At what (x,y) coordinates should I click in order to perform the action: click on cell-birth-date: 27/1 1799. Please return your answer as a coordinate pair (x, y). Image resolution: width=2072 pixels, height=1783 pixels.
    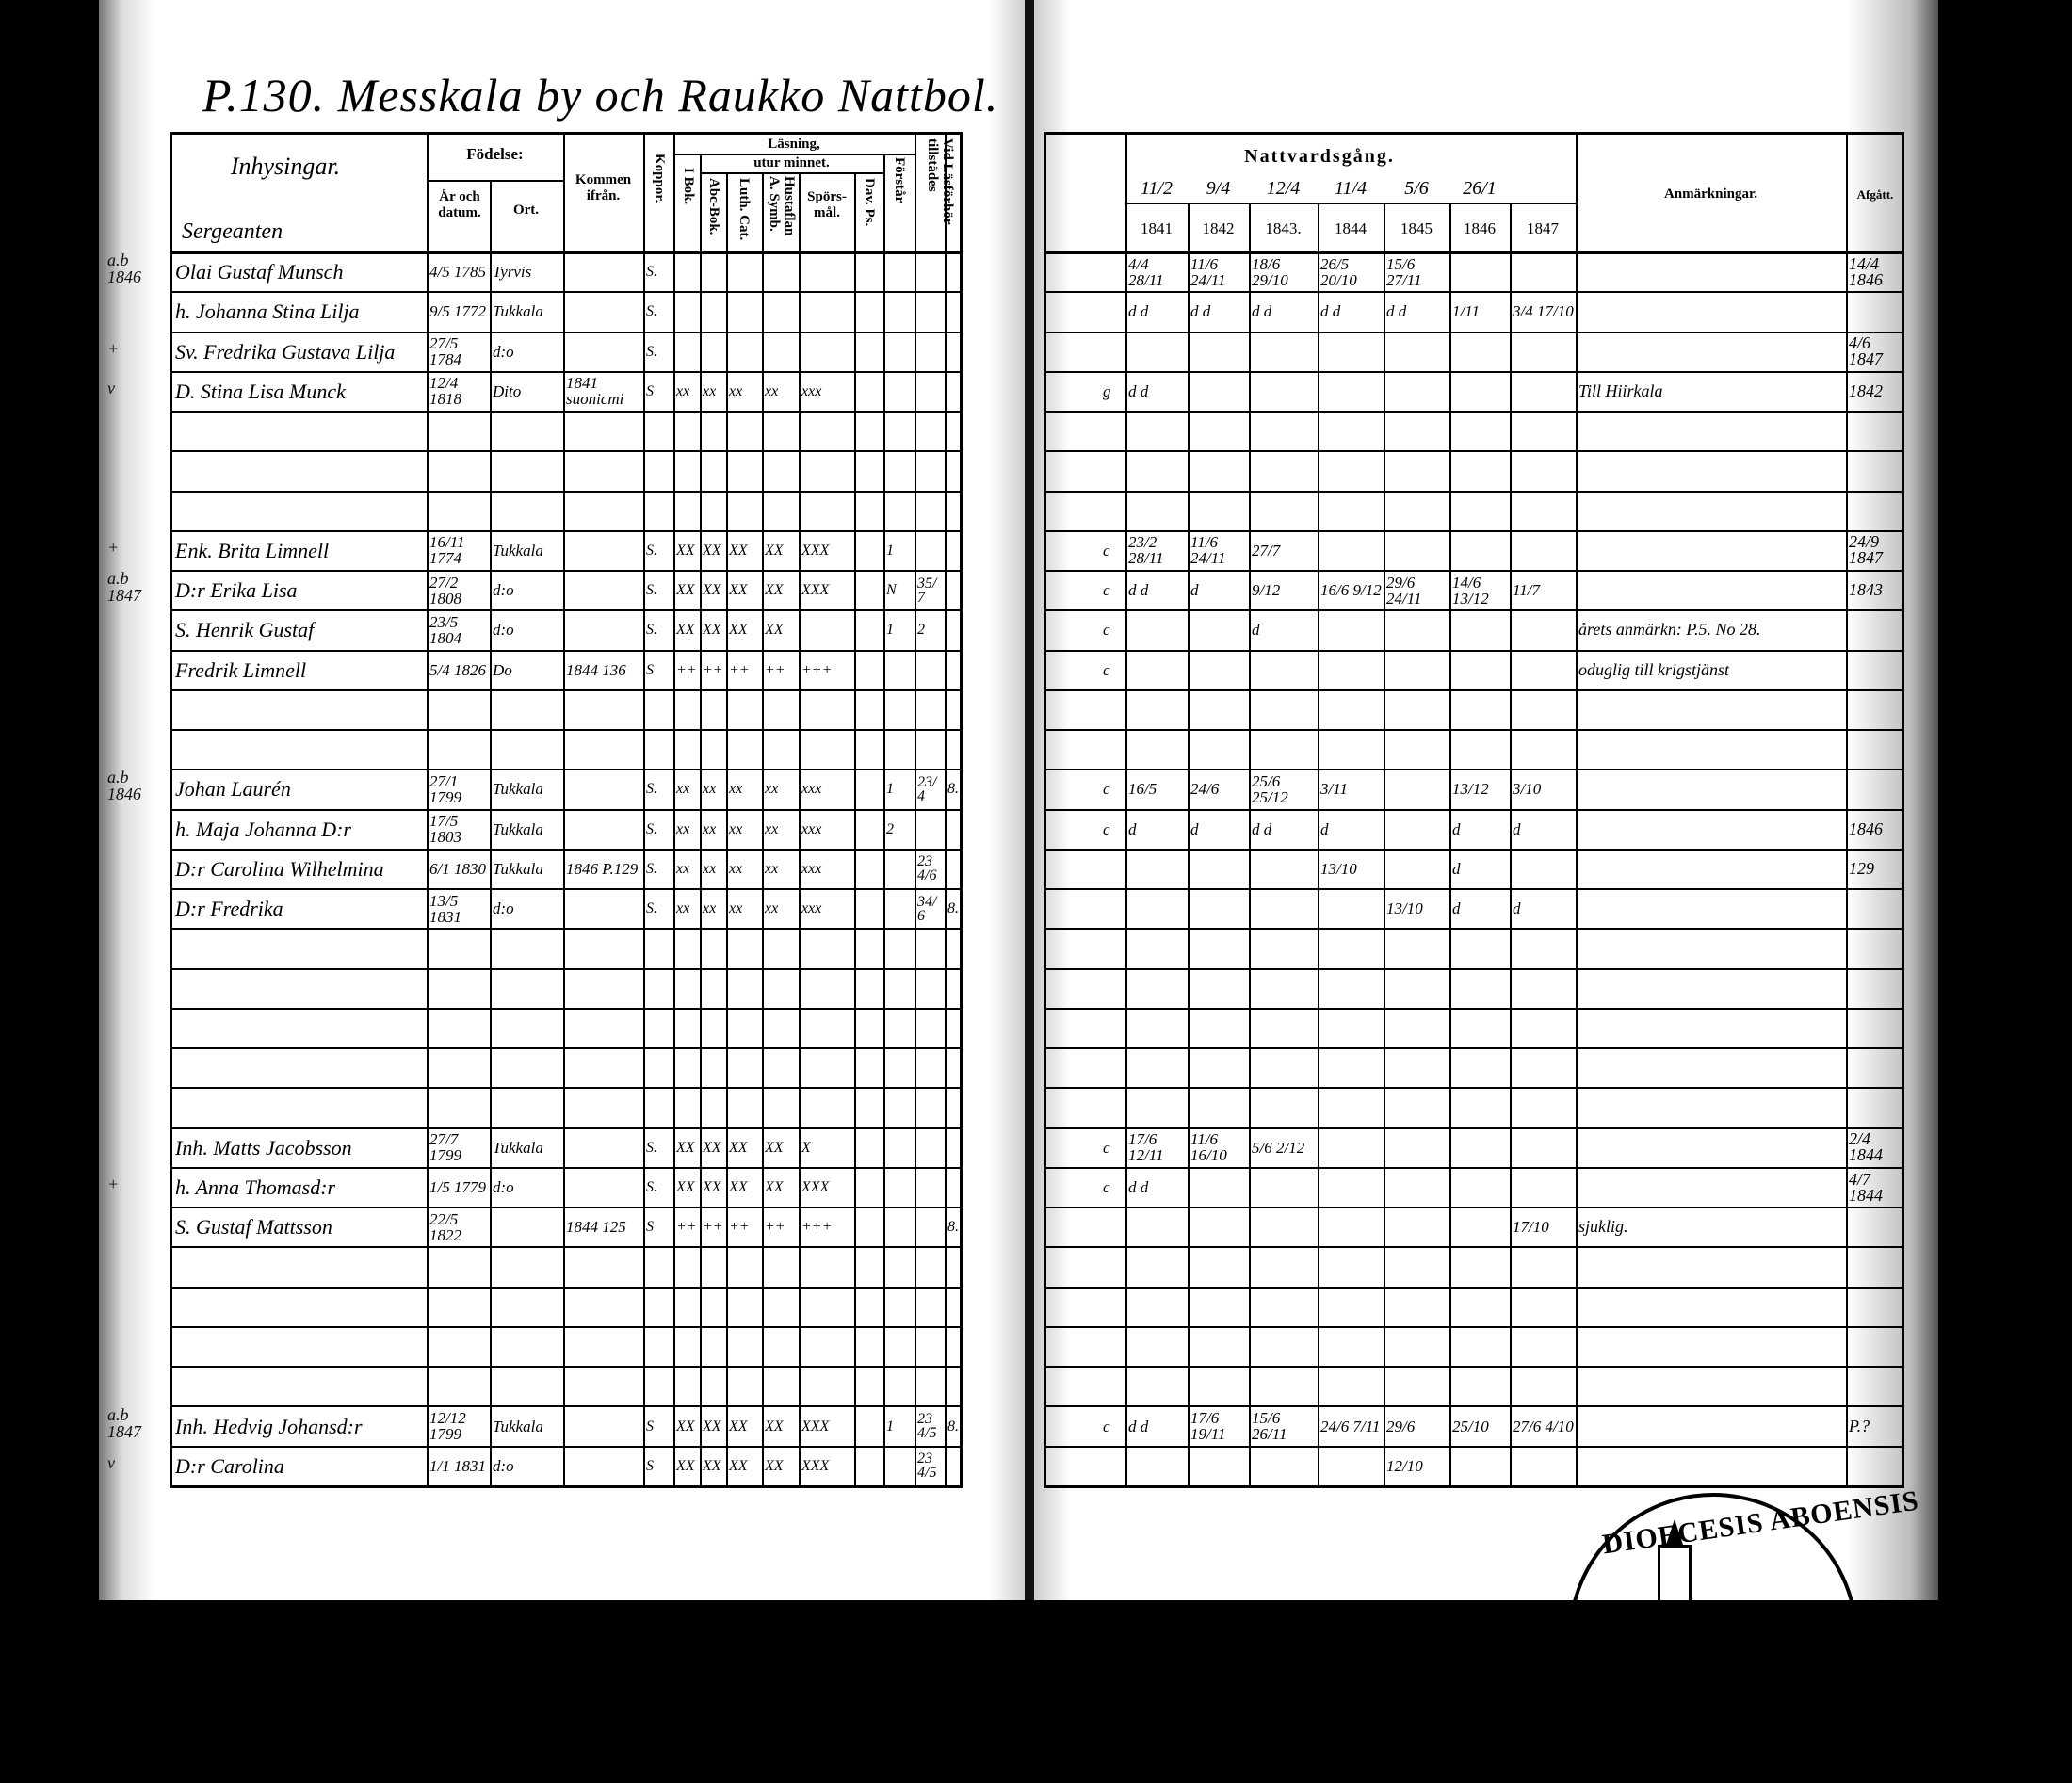
    Looking at the image, I should click on (445, 788).